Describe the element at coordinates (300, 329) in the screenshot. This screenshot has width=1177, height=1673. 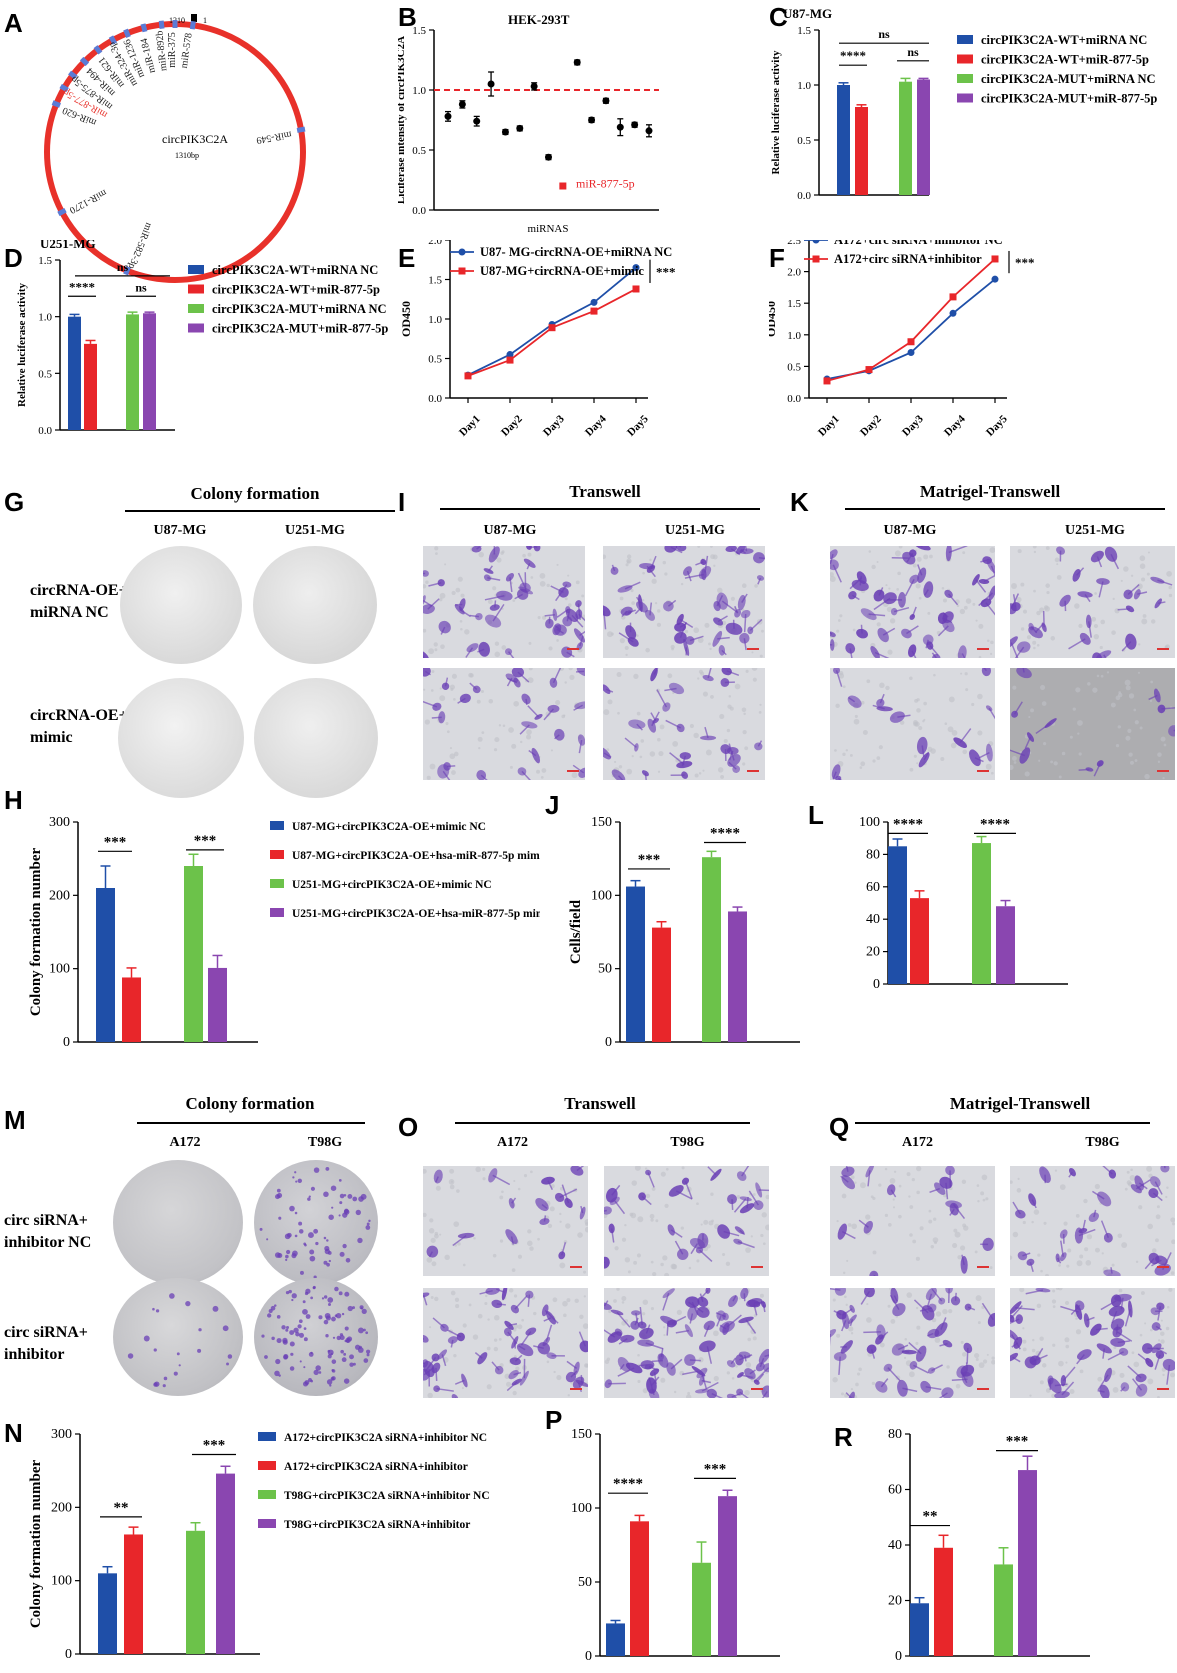
I see `legend-label-4: circPIK3C2A-MUT+miR-877-5p` at that location.